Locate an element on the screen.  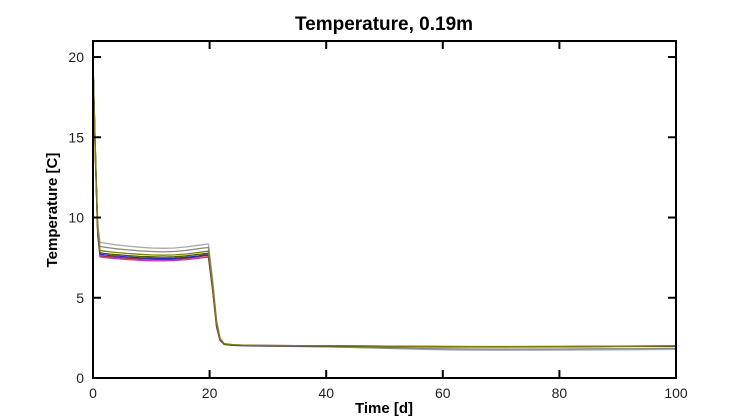
x-tick-label: 40 is located at coordinates (326, 393).